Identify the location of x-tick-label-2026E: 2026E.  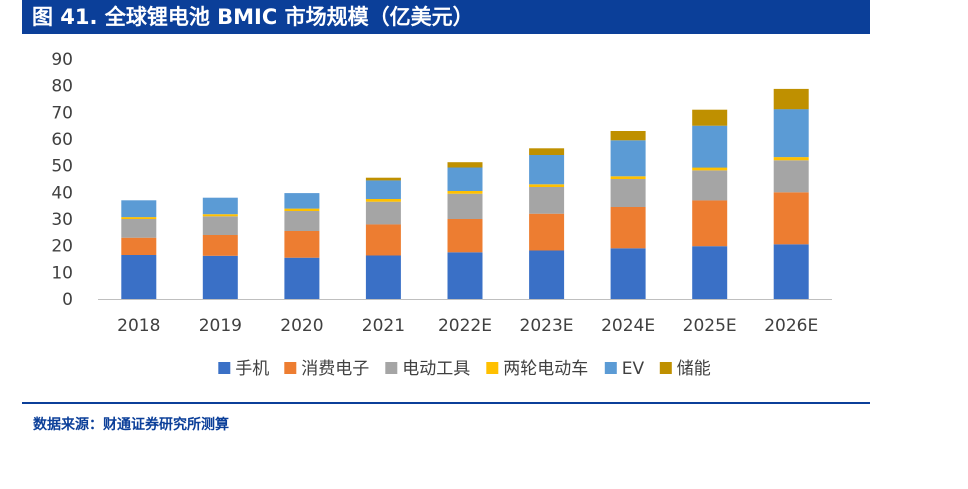
(791, 326).